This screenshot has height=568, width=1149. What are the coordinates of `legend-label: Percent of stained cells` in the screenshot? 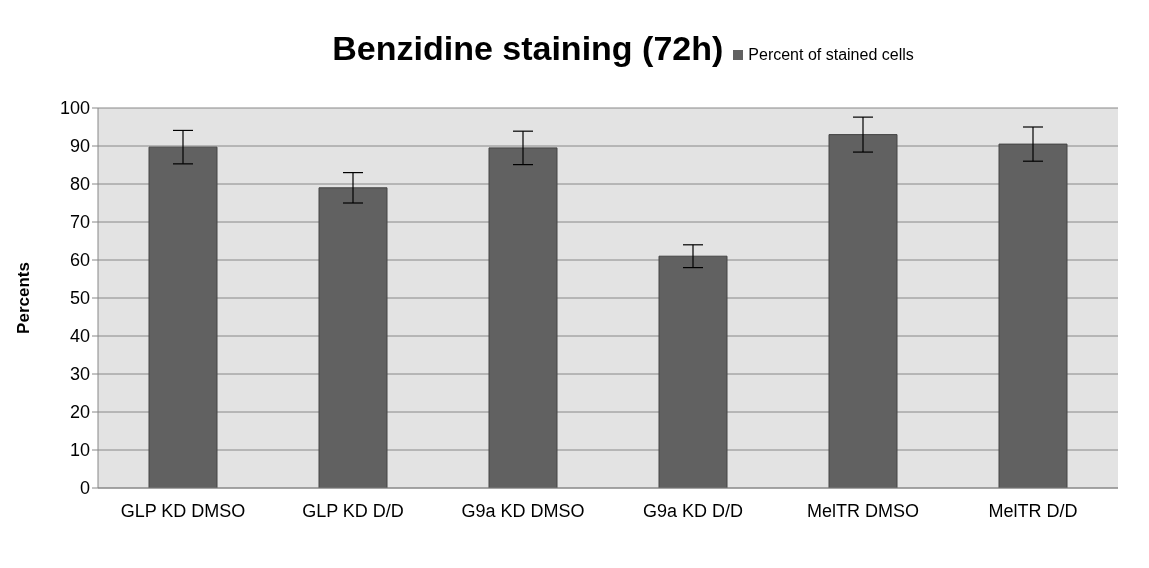 It's located at (831, 55).